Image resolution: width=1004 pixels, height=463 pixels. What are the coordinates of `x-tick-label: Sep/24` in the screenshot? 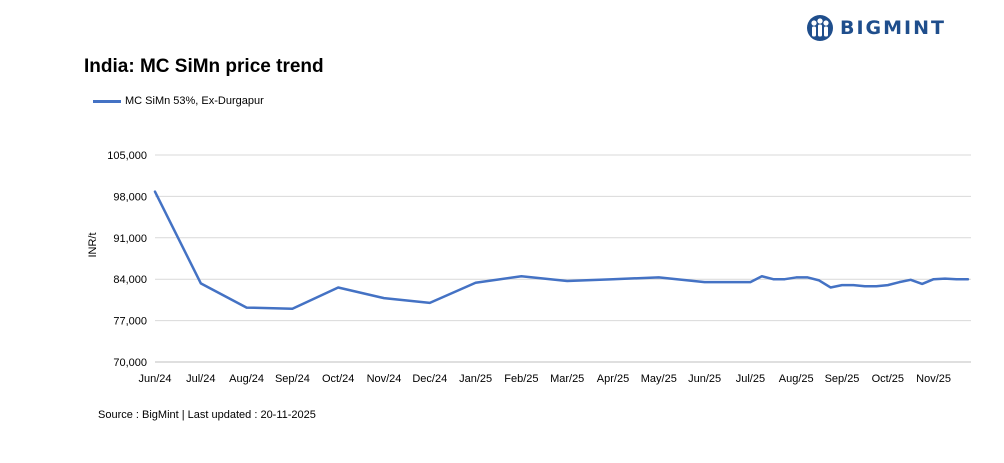 It's located at (292, 379).